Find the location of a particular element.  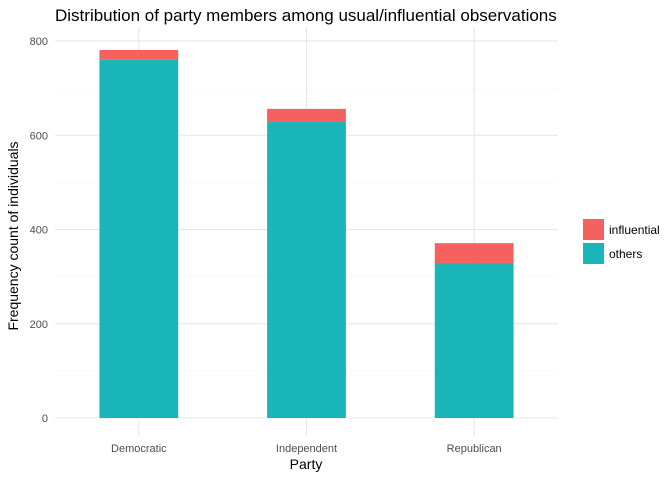

legend: influential others is located at coordinates (621, 241).